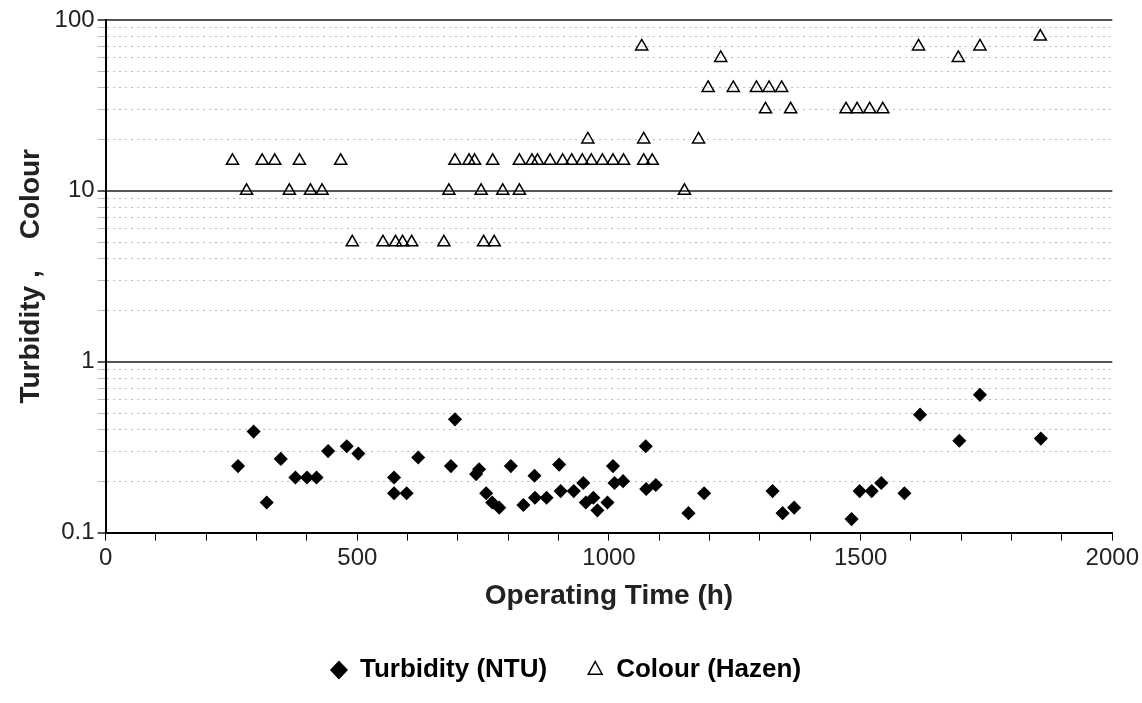 The width and height of the screenshot is (1142, 703). Describe the element at coordinates (453, 668) in the screenshot. I see `legend-label: Turbidity (NTU)` at that location.